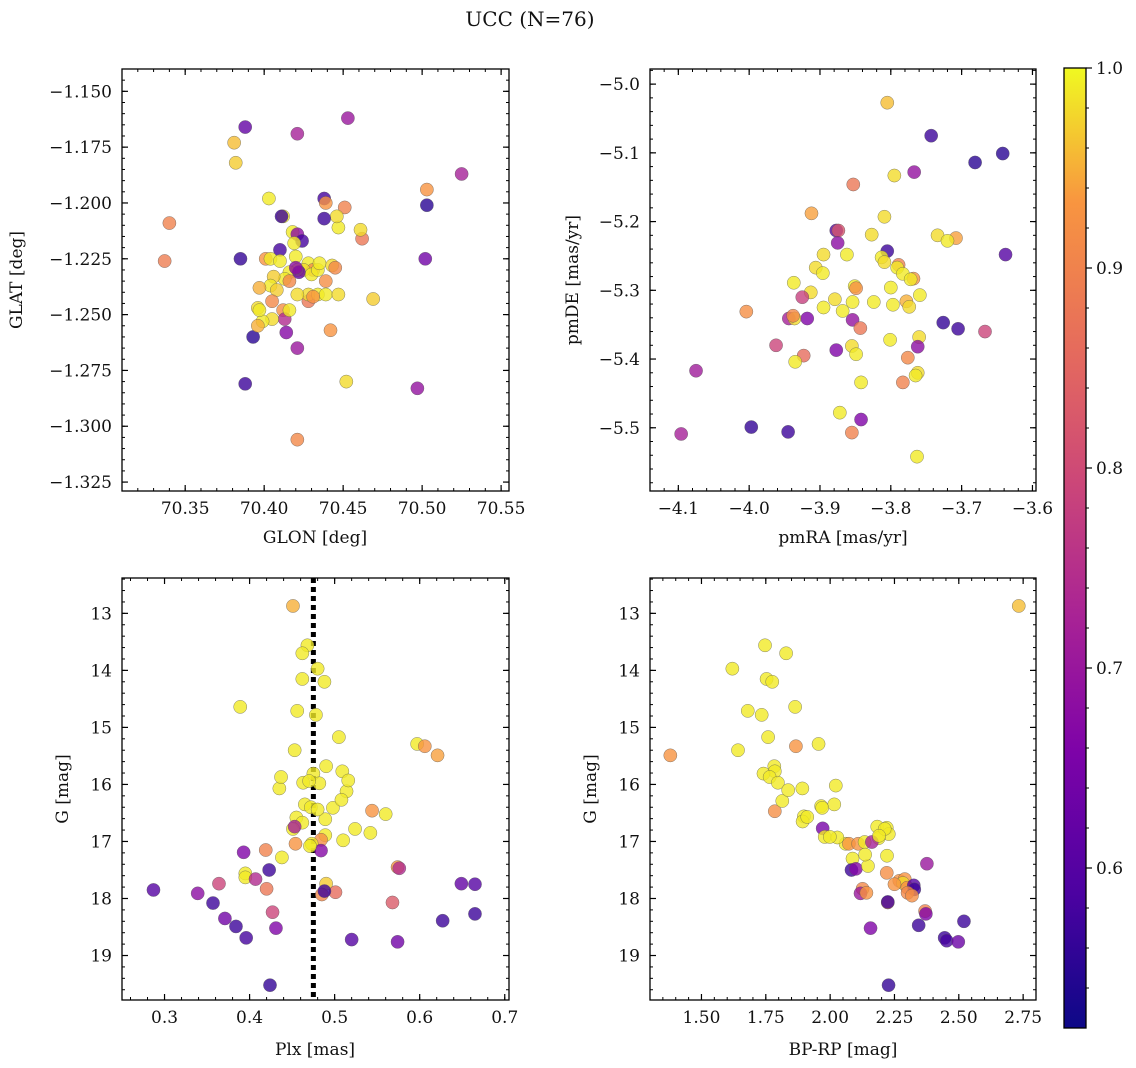  Describe the element at coordinates (17, 280) in the screenshot. I see `y-axis-label: GLAT [deg]` at that location.